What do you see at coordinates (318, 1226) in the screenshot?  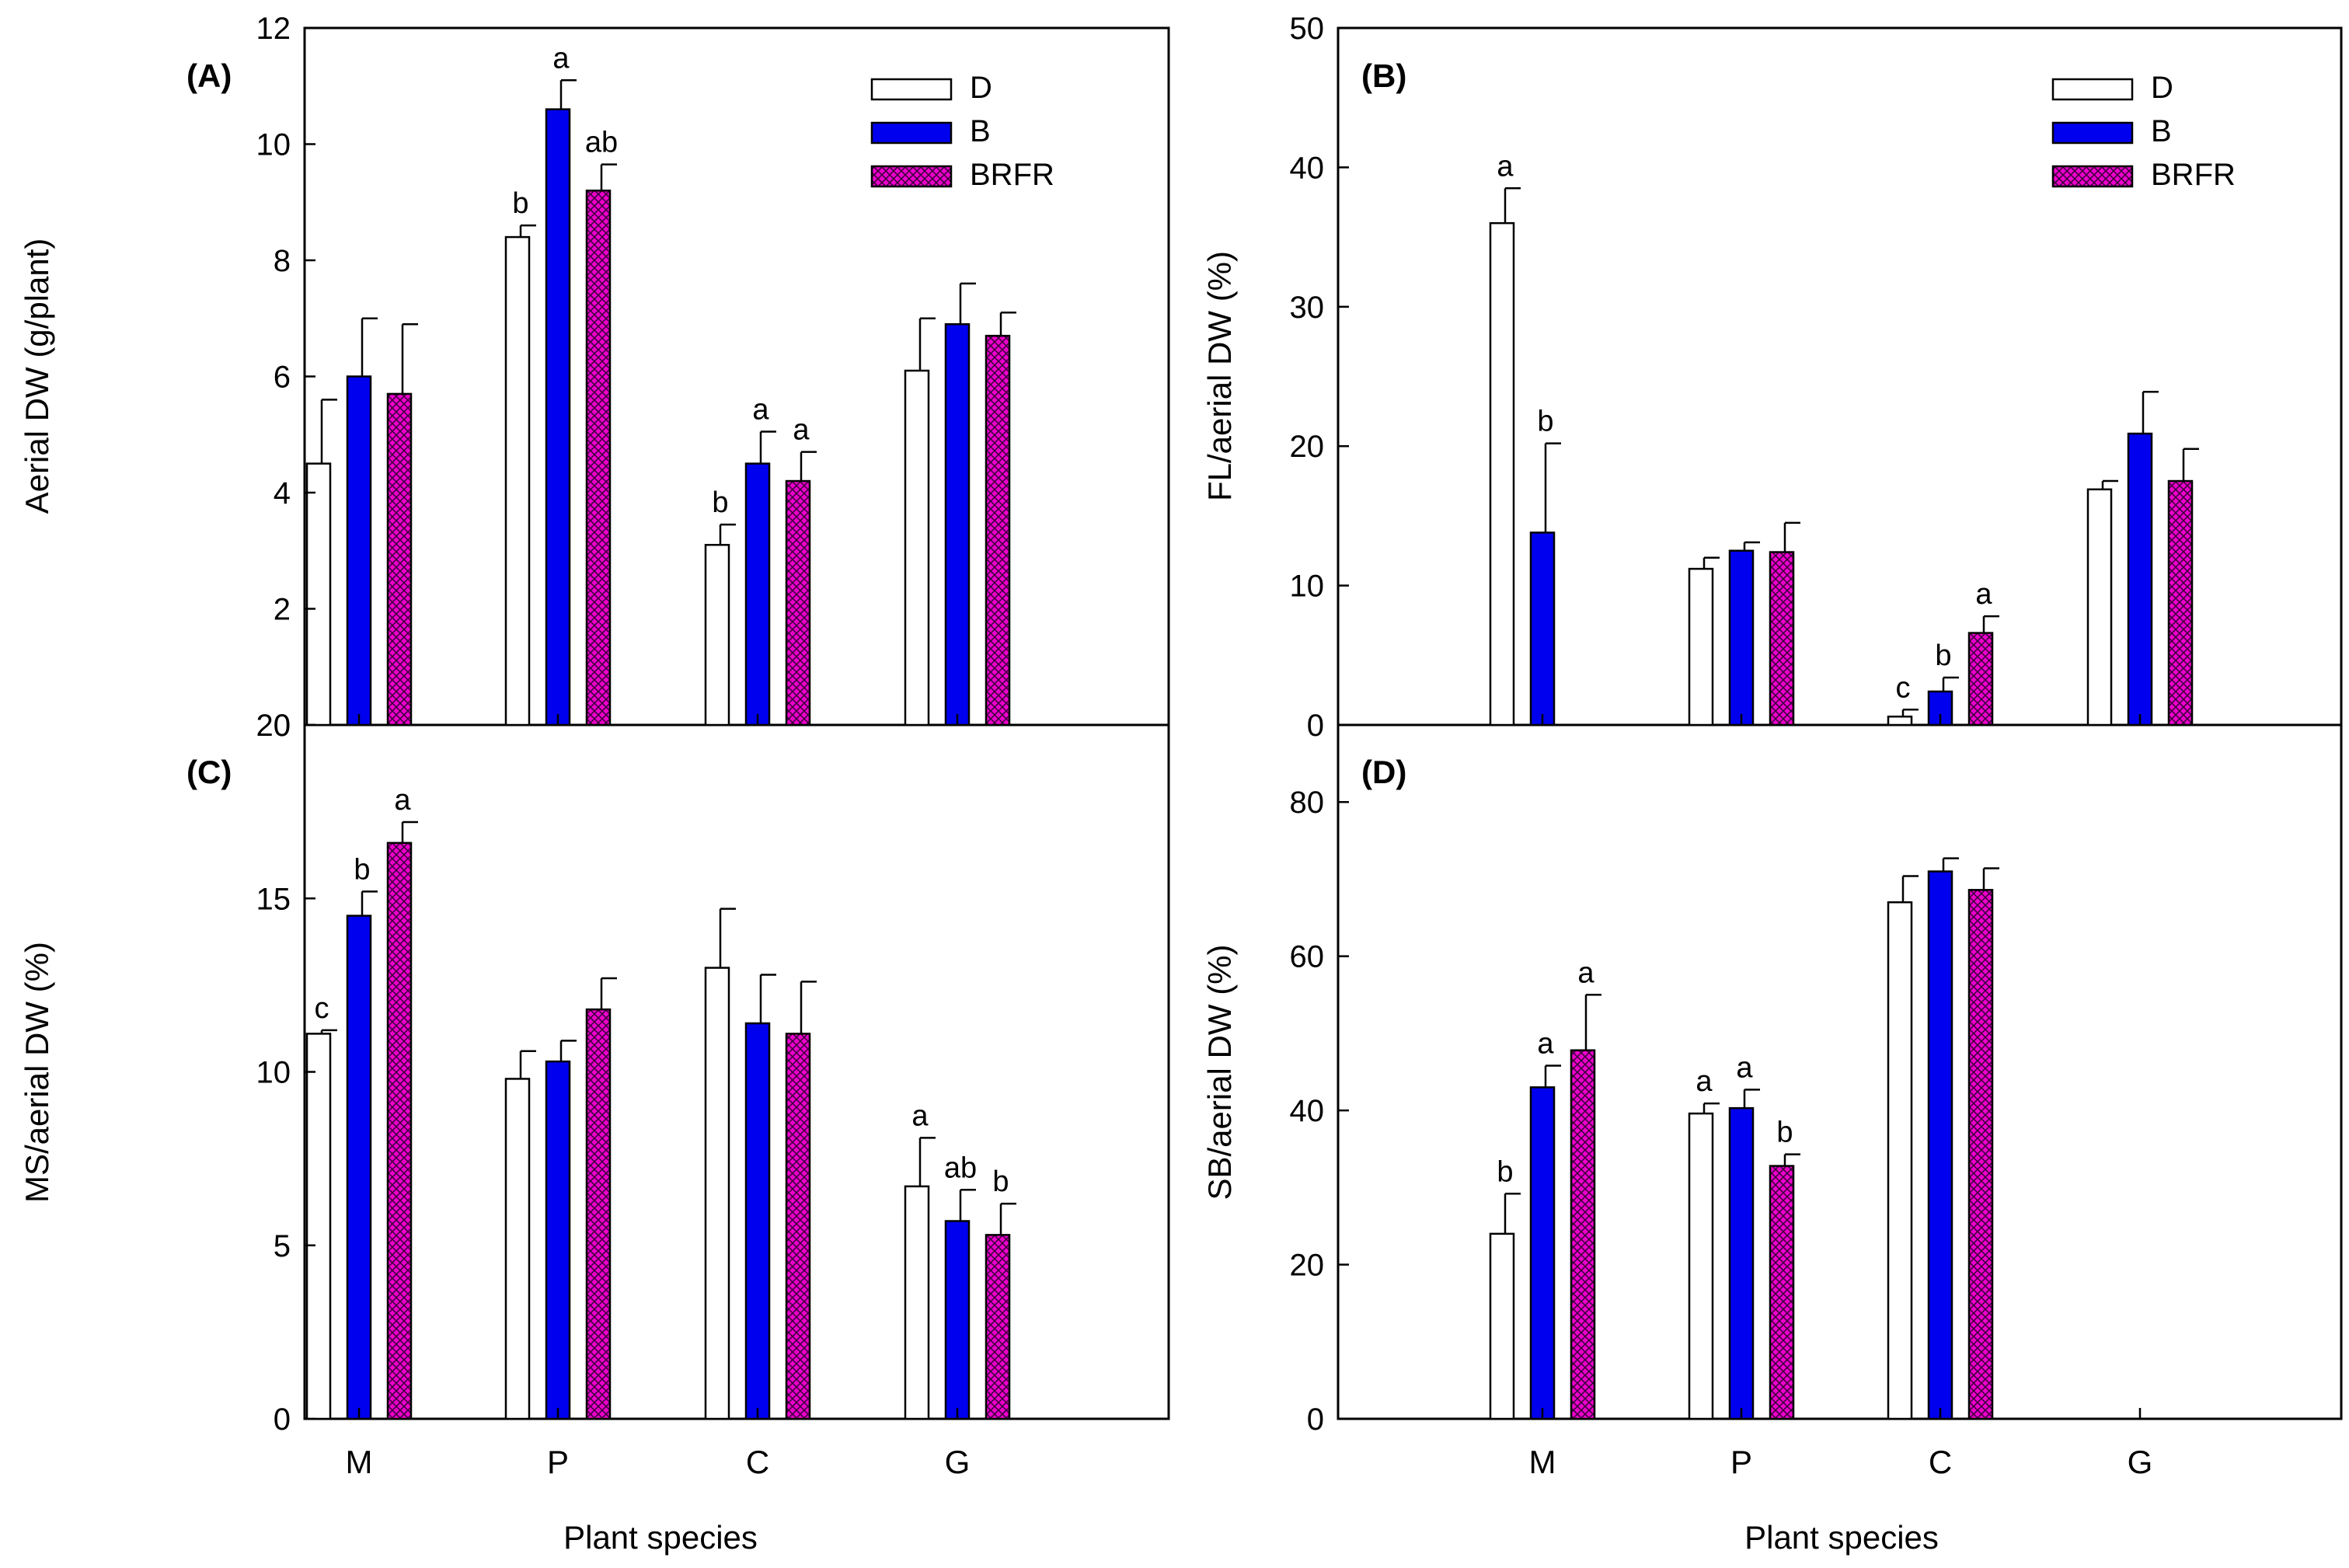 I see `bar-c-D-M` at bounding box center [318, 1226].